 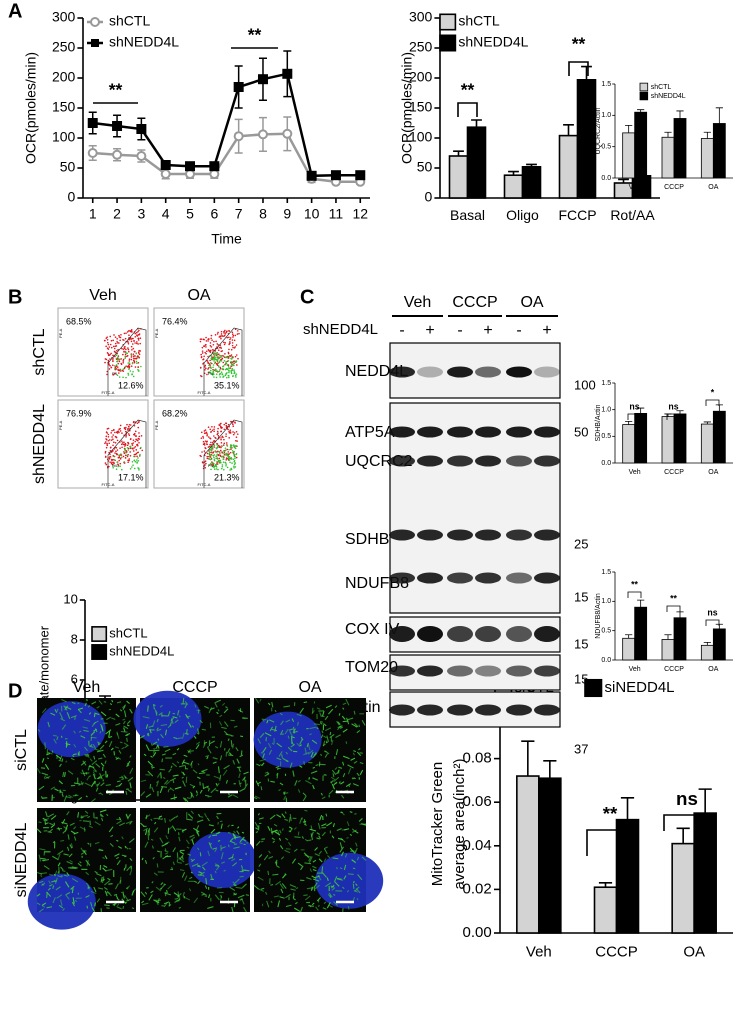 I want to click on y-tick-label: 0, so click(x=72, y=197).